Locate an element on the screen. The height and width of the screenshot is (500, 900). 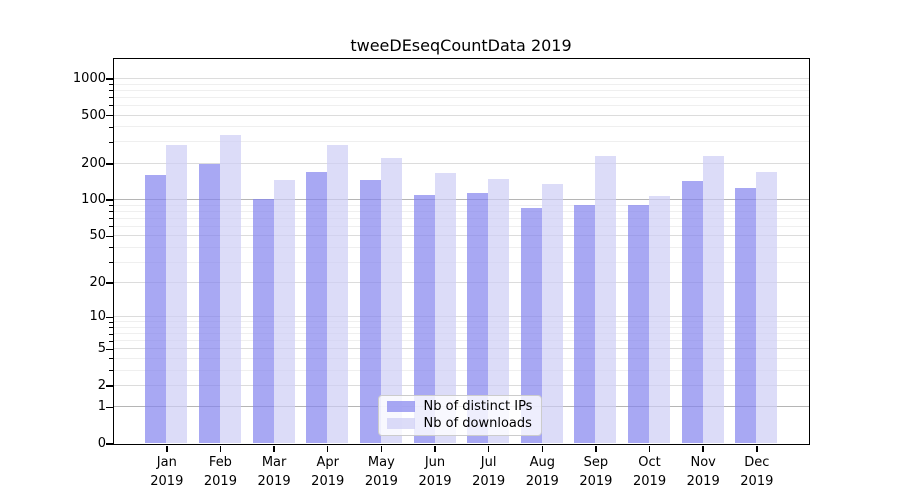
y-tick-label: 0 is located at coordinates (101, 443).